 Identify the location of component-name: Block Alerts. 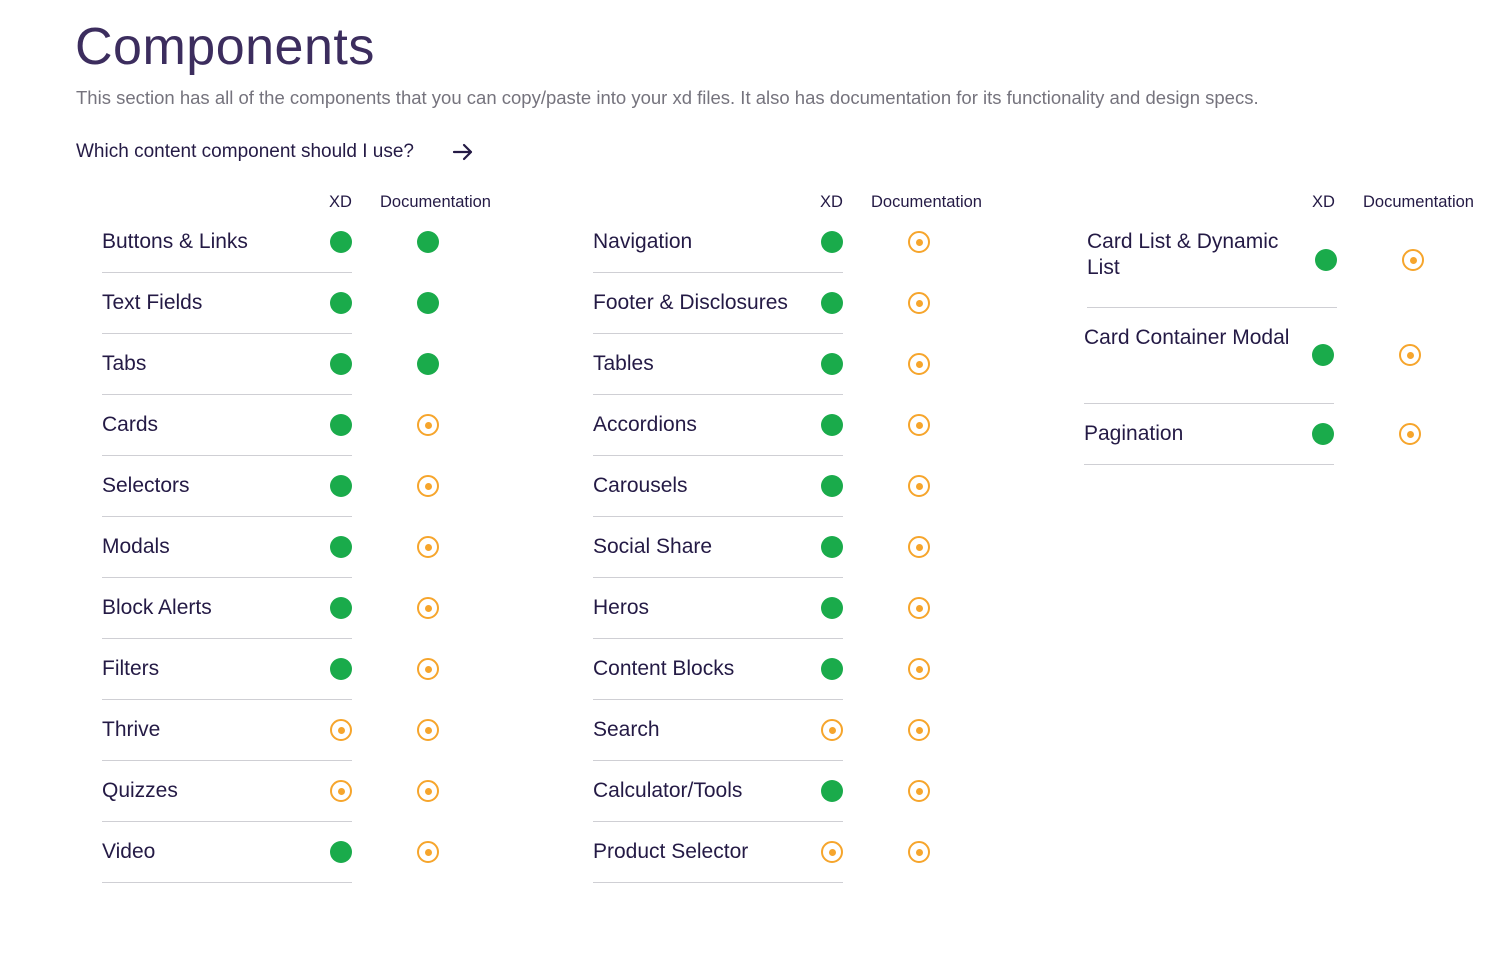
(157, 607).